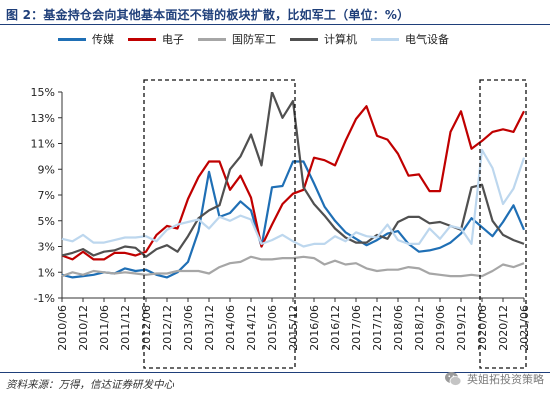 The width and height of the screenshot is (550, 400). I want to click on x-tick-label: 2010/12, so click(83, 328).